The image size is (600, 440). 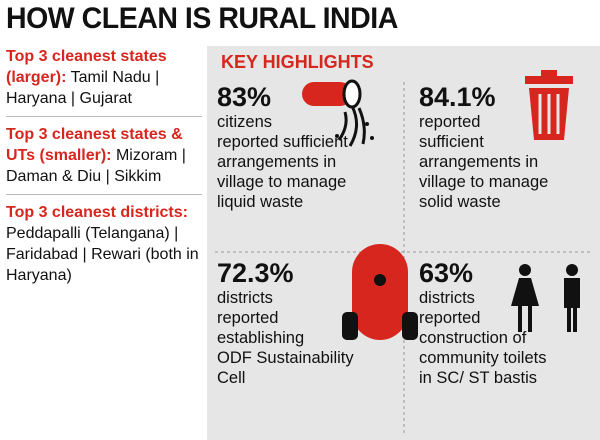 I want to click on highlight-figure: 63%, so click(x=446, y=273).